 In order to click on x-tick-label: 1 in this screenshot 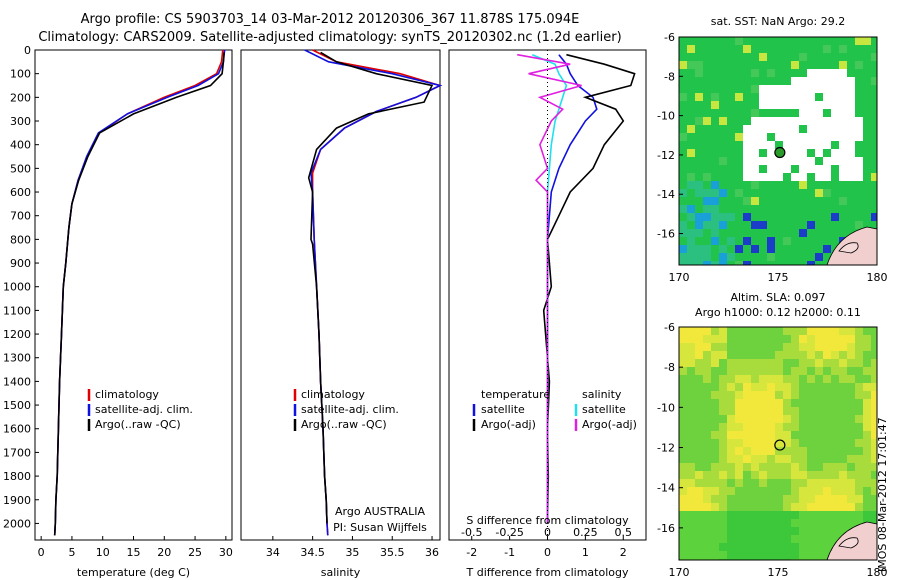, I will do `click(585, 552)`.